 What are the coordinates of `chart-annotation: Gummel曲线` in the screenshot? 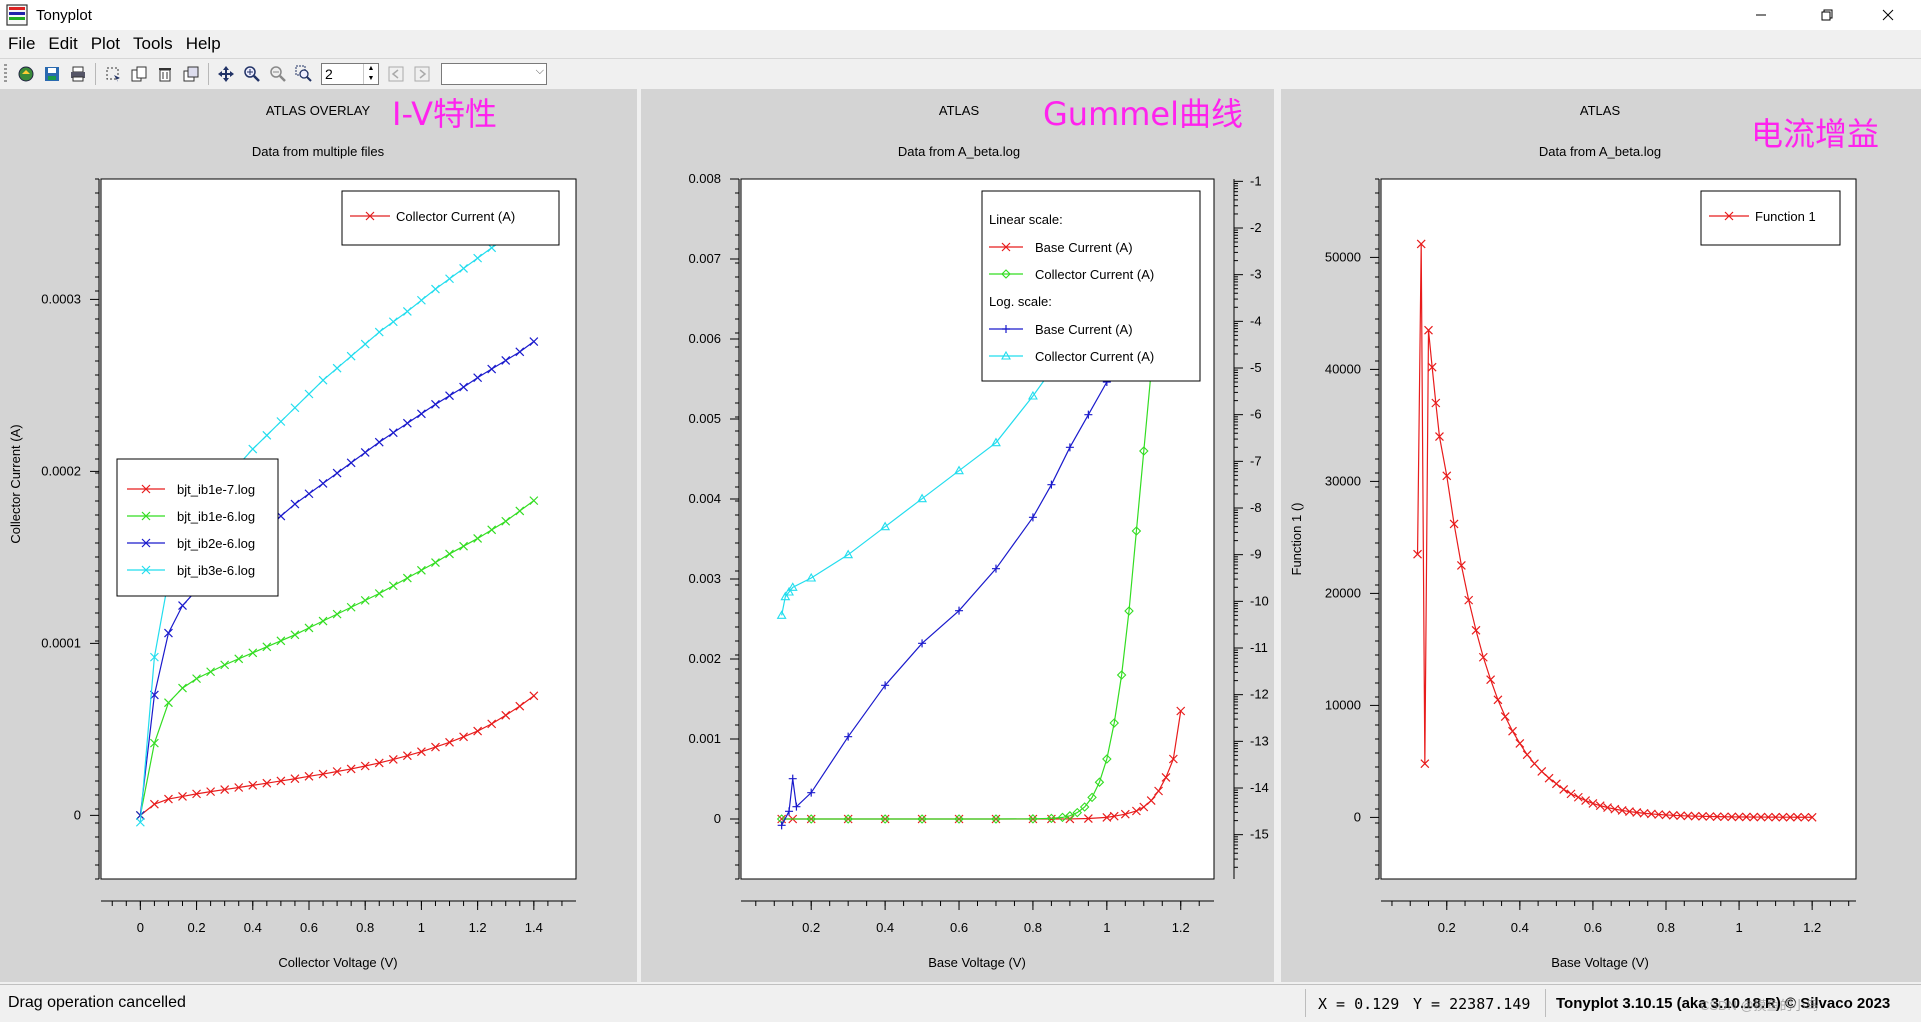 It's located at (1143, 114).